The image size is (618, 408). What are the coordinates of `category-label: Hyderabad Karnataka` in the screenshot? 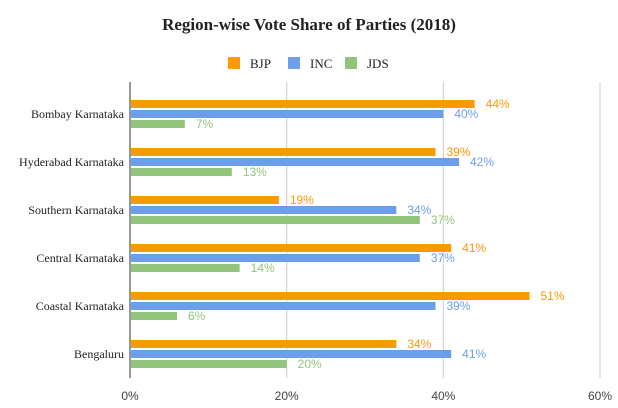 It's located at (72, 162).